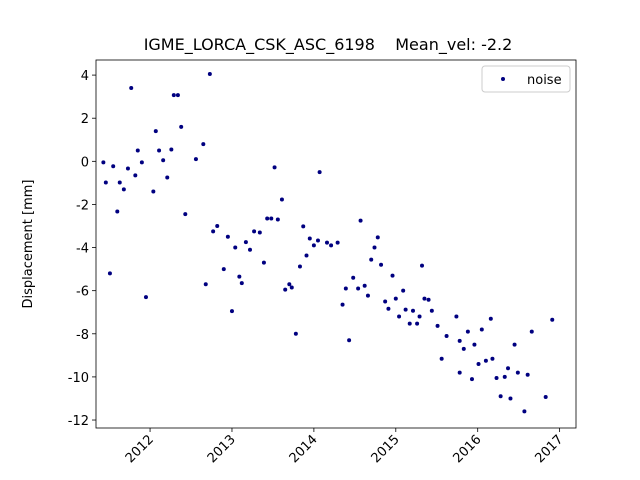 This screenshot has height=480, width=640. What do you see at coordinates (386, 449) in the screenshot?
I see `x-tick-label: 2015` at bounding box center [386, 449].